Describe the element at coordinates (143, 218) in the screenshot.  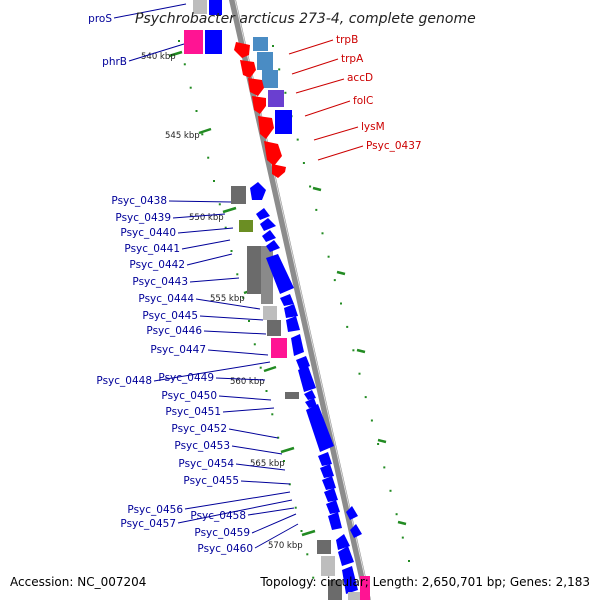
I see `gene-label-left: Psyc_0439` at that location.